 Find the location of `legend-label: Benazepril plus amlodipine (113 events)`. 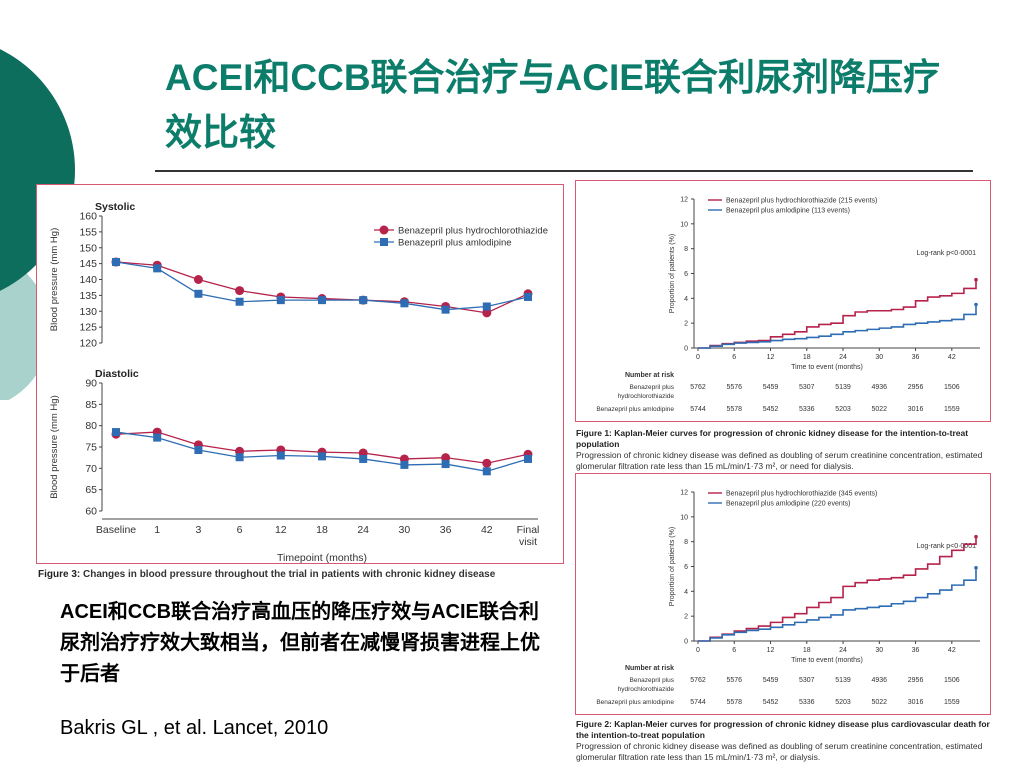

legend-label: Benazepril plus amlodipine (113 events) is located at coordinates (788, 211).